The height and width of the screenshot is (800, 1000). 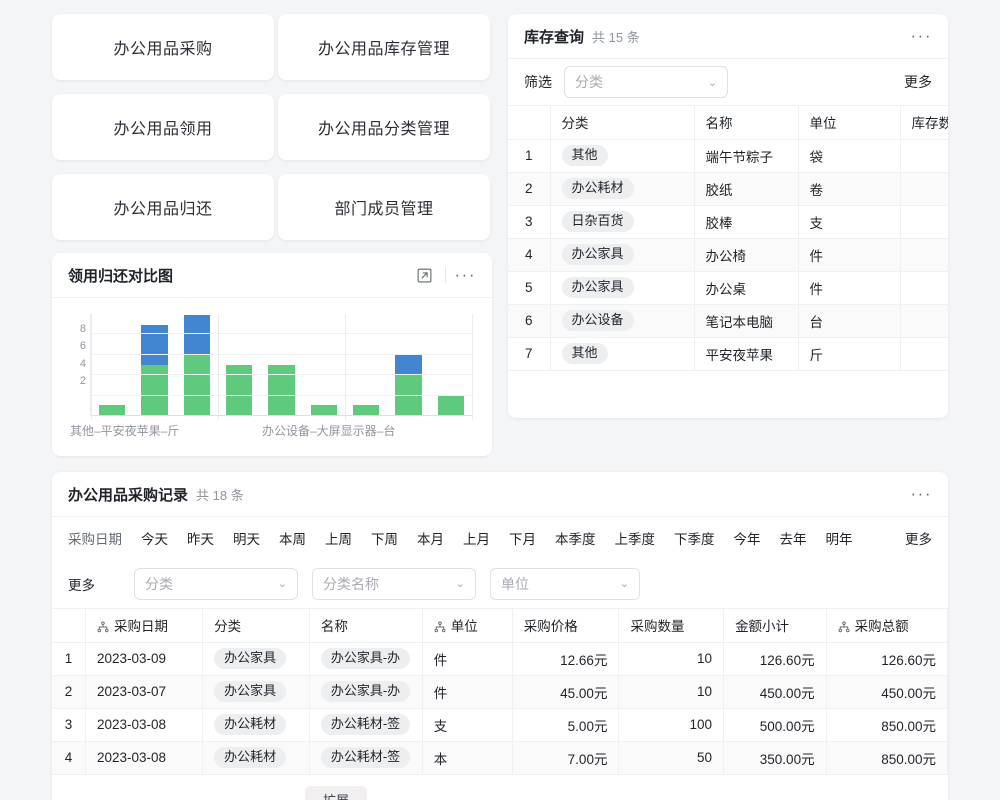 What do you see at coordinates (565, 583) in the screenshot?
I see `purchase-unit-select: 单位 ⌄` at bounding box center [565, 583].